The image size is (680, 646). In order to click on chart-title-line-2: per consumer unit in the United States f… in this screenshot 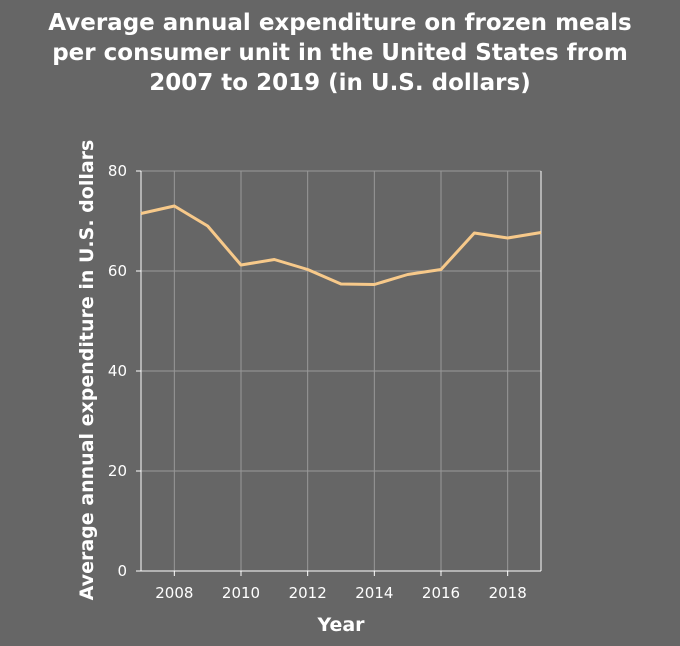, I will do `click(340, 53)`.